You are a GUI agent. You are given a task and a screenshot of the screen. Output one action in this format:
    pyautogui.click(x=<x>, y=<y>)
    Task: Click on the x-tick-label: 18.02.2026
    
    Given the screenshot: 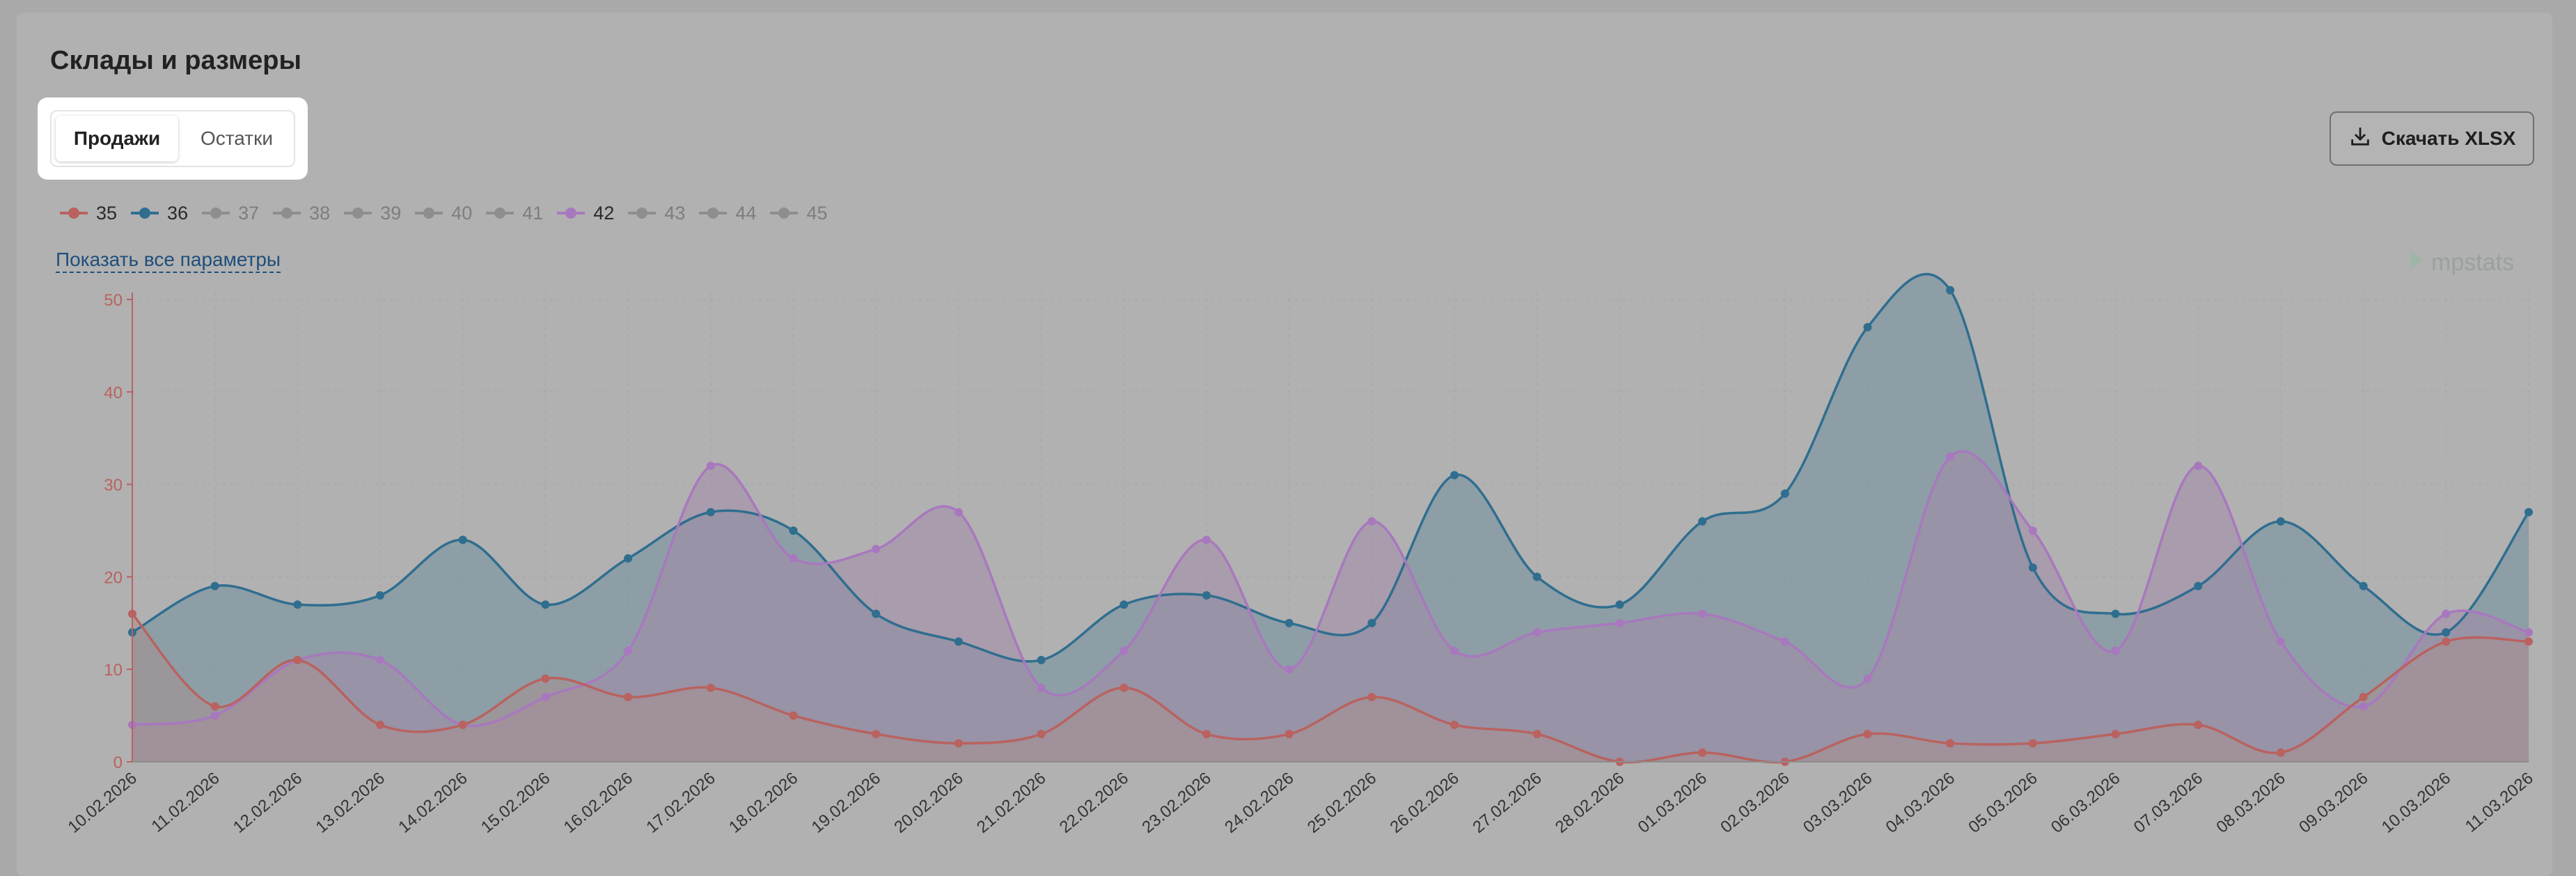 What is the action you would take?
    pyautogui.click(x=763, y=803)
    